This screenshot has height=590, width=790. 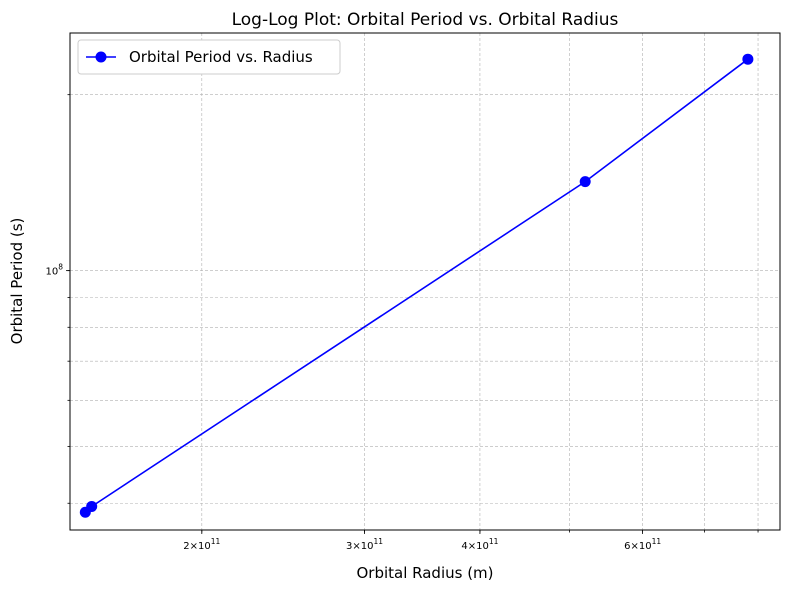 What do you see at coordinates (424, 573) in the screenshot?
I see `x-axis-label: Orbital Radius (m)` at bounding box center [424, 573].